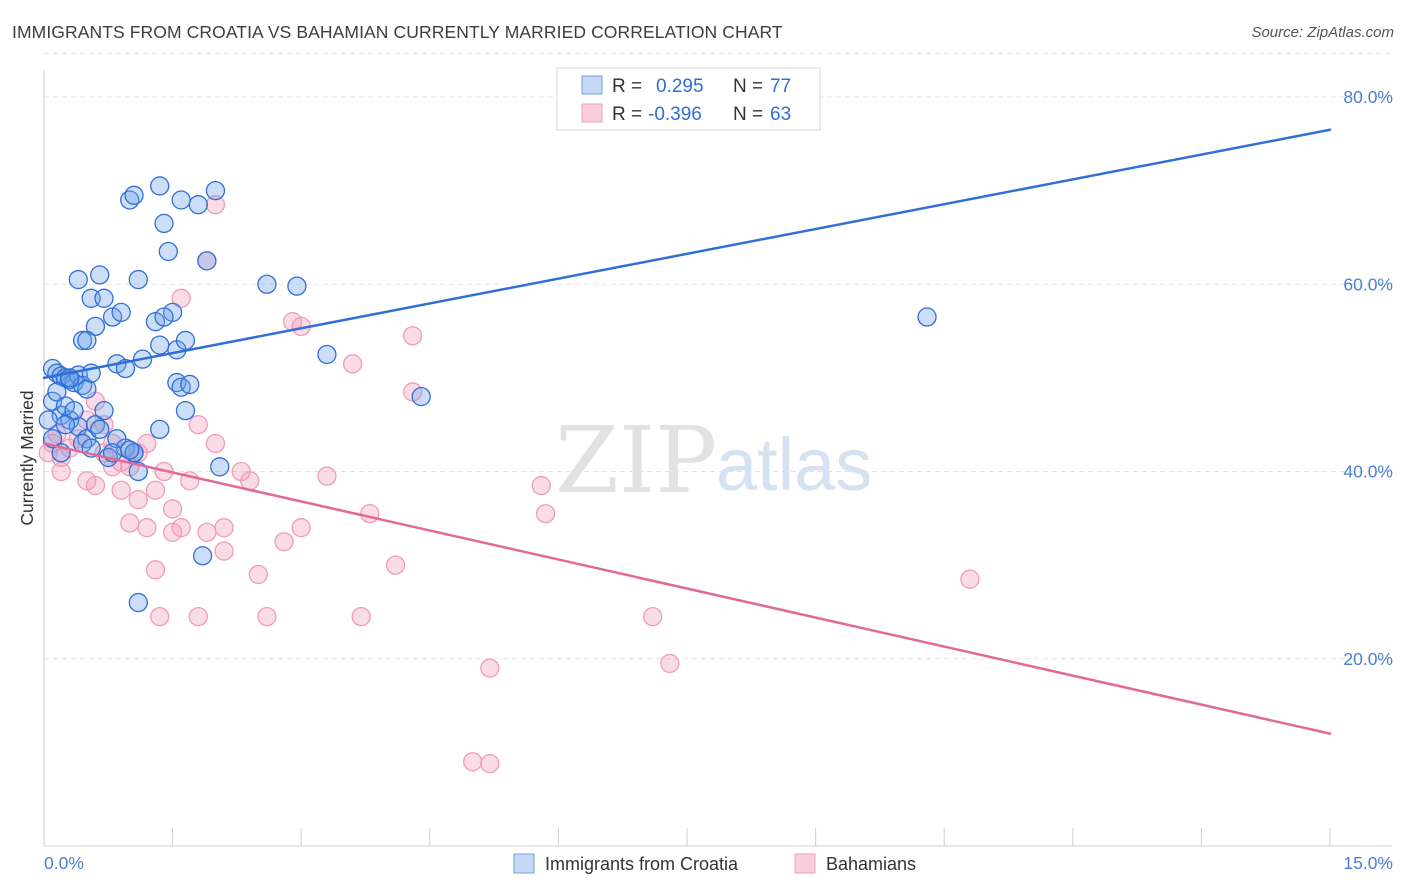 The height and width of the screenshot is (892, 1406). What do you see at coordinates (780, 86) in the screenshot?
I see `legend-n-value-1: 77` at bounding box center [780, 86].